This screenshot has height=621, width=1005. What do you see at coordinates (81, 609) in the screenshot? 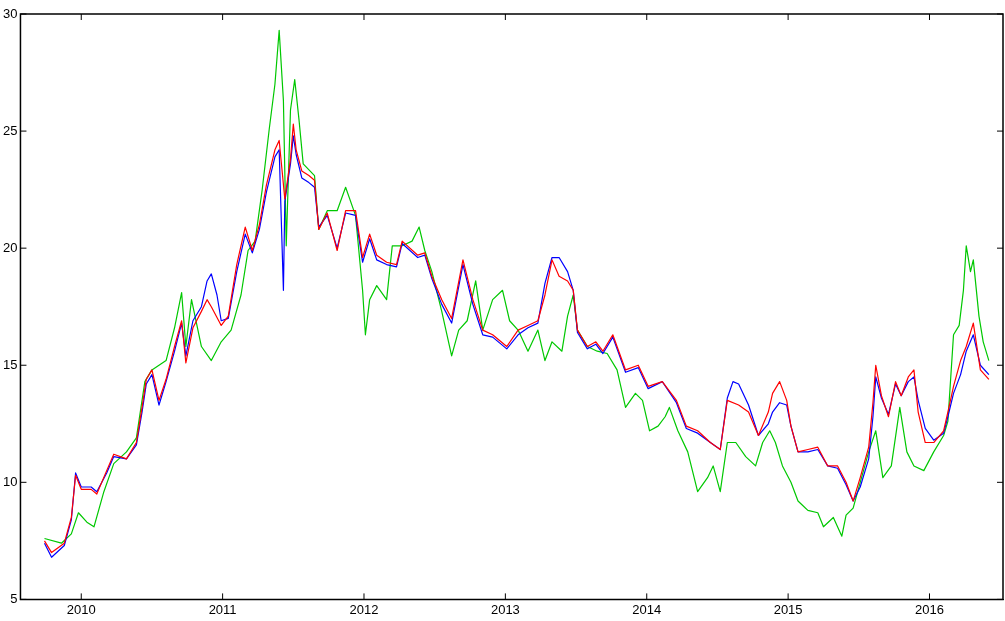
I see `x-tick-label: 2010` at bounding box center [81, 609].